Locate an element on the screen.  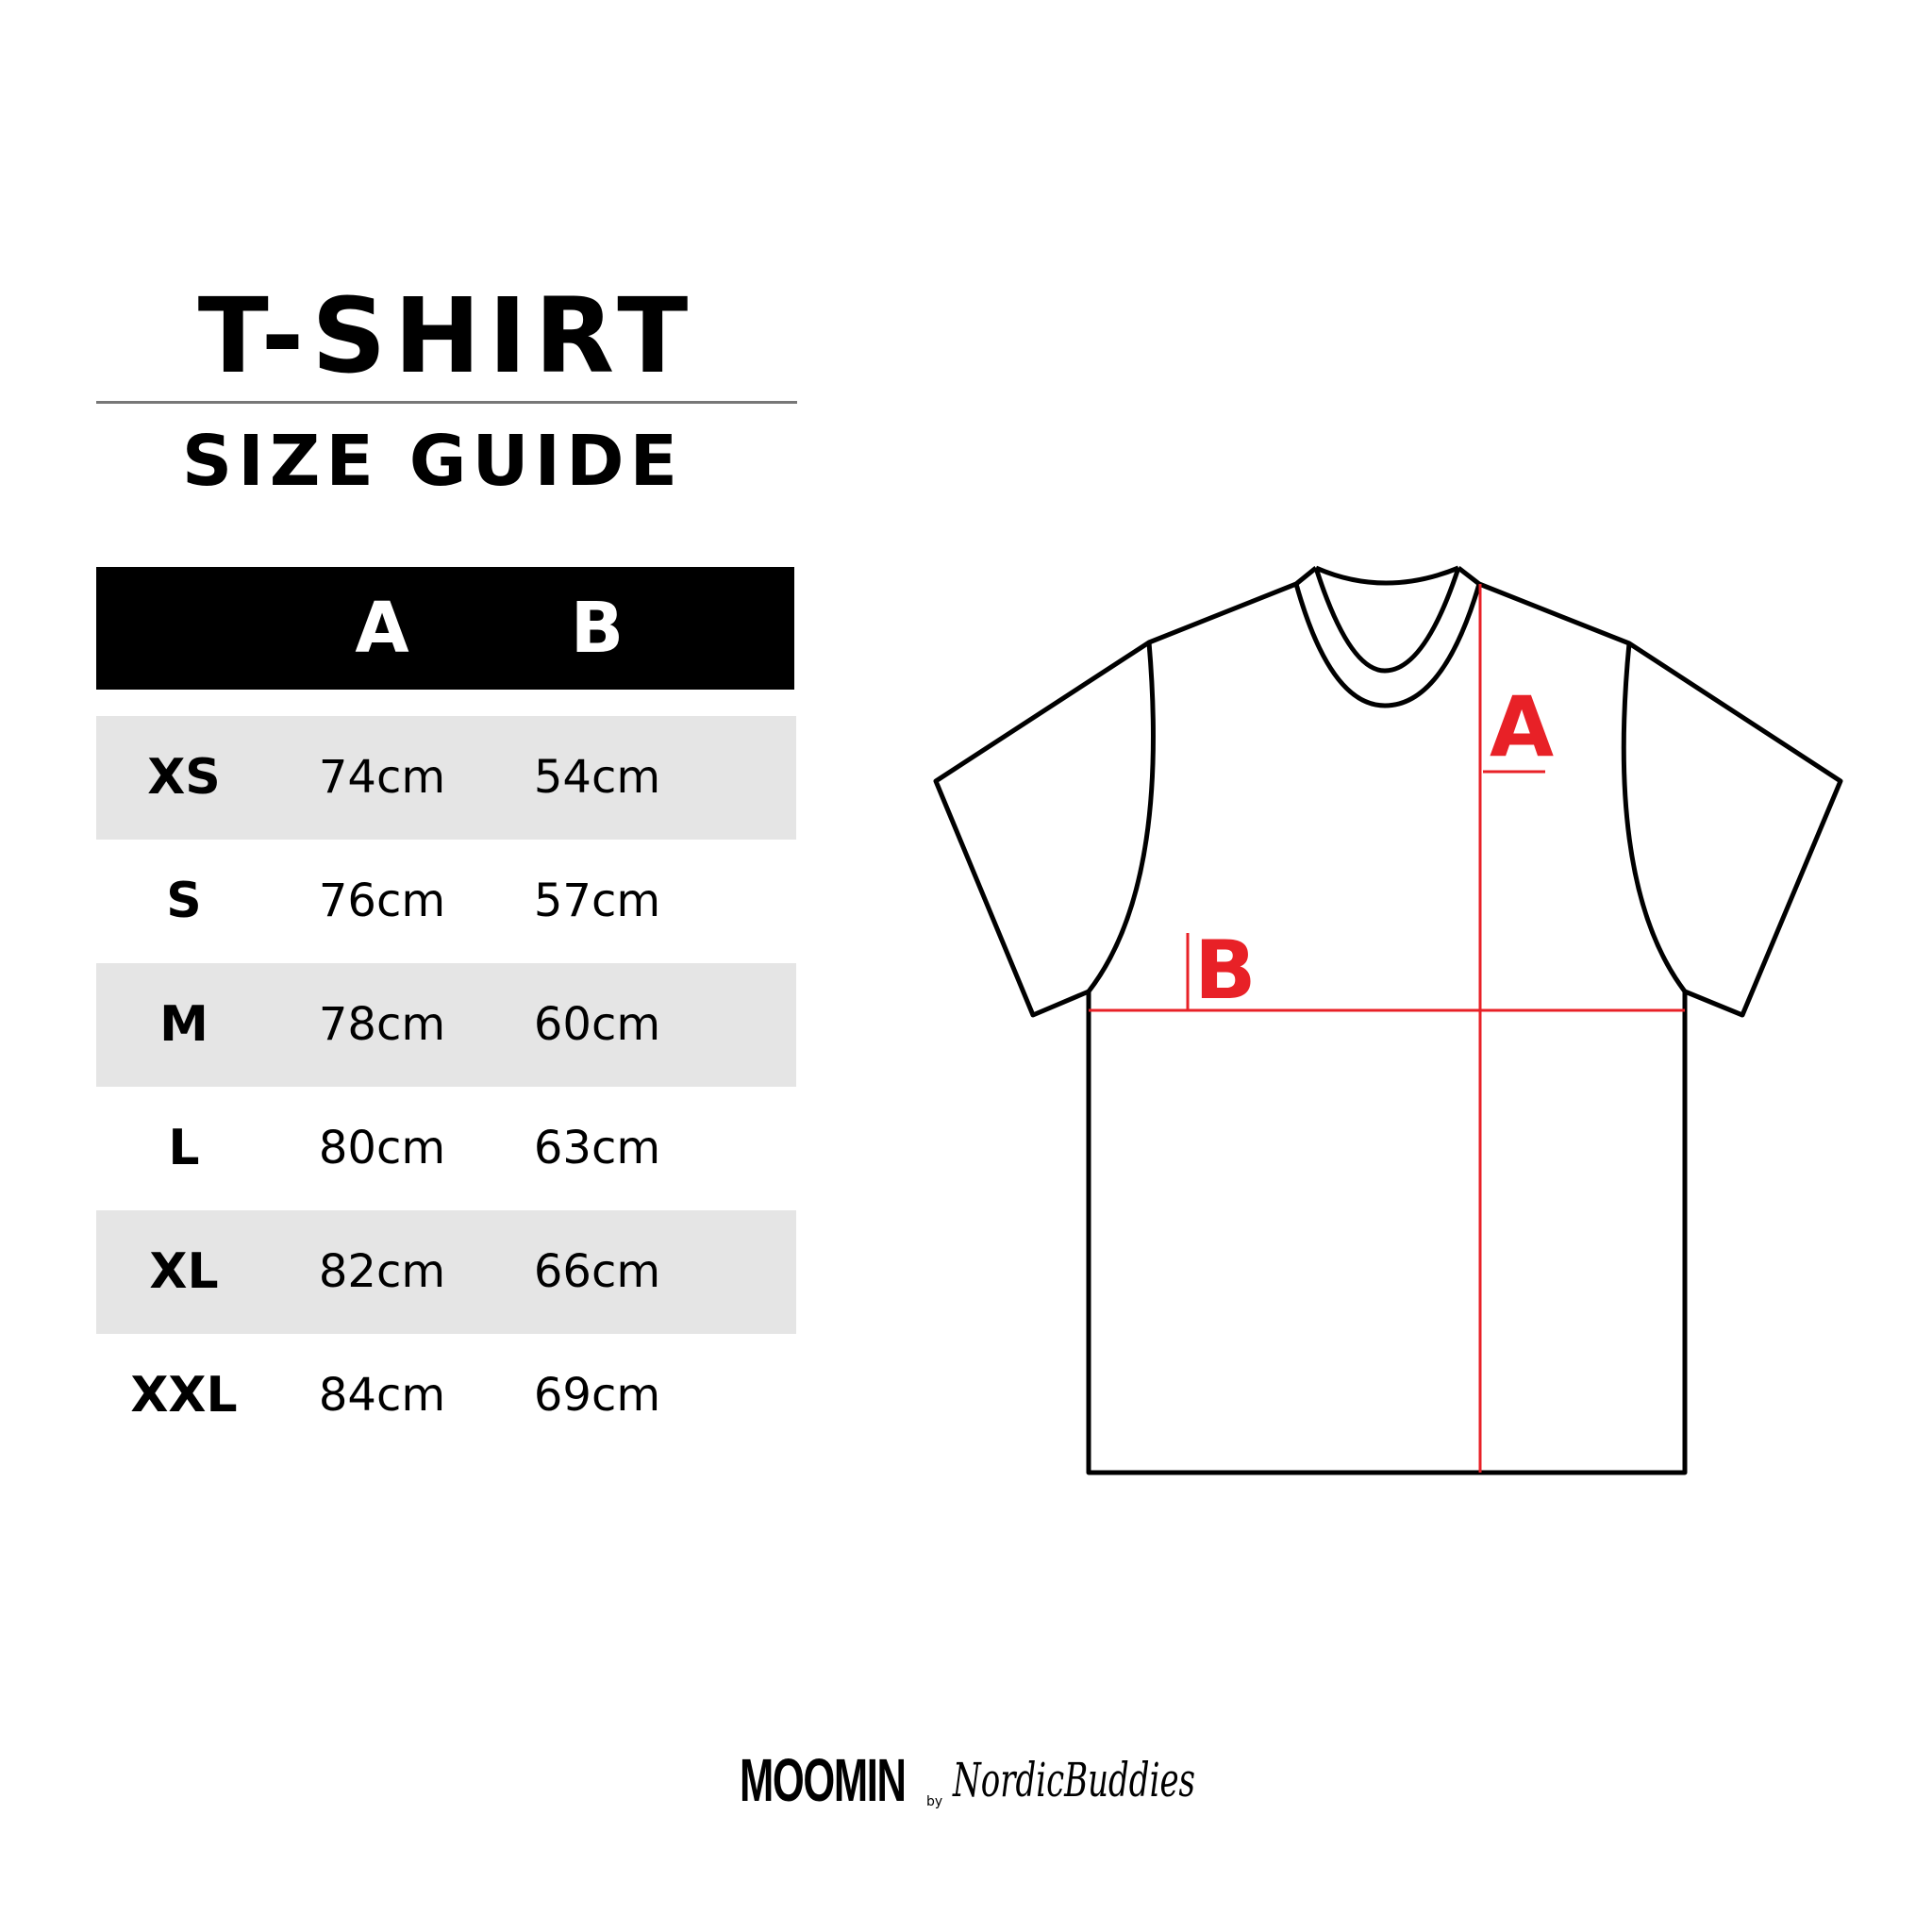
b-cell: 57cm is located at coordinates (597, 900).